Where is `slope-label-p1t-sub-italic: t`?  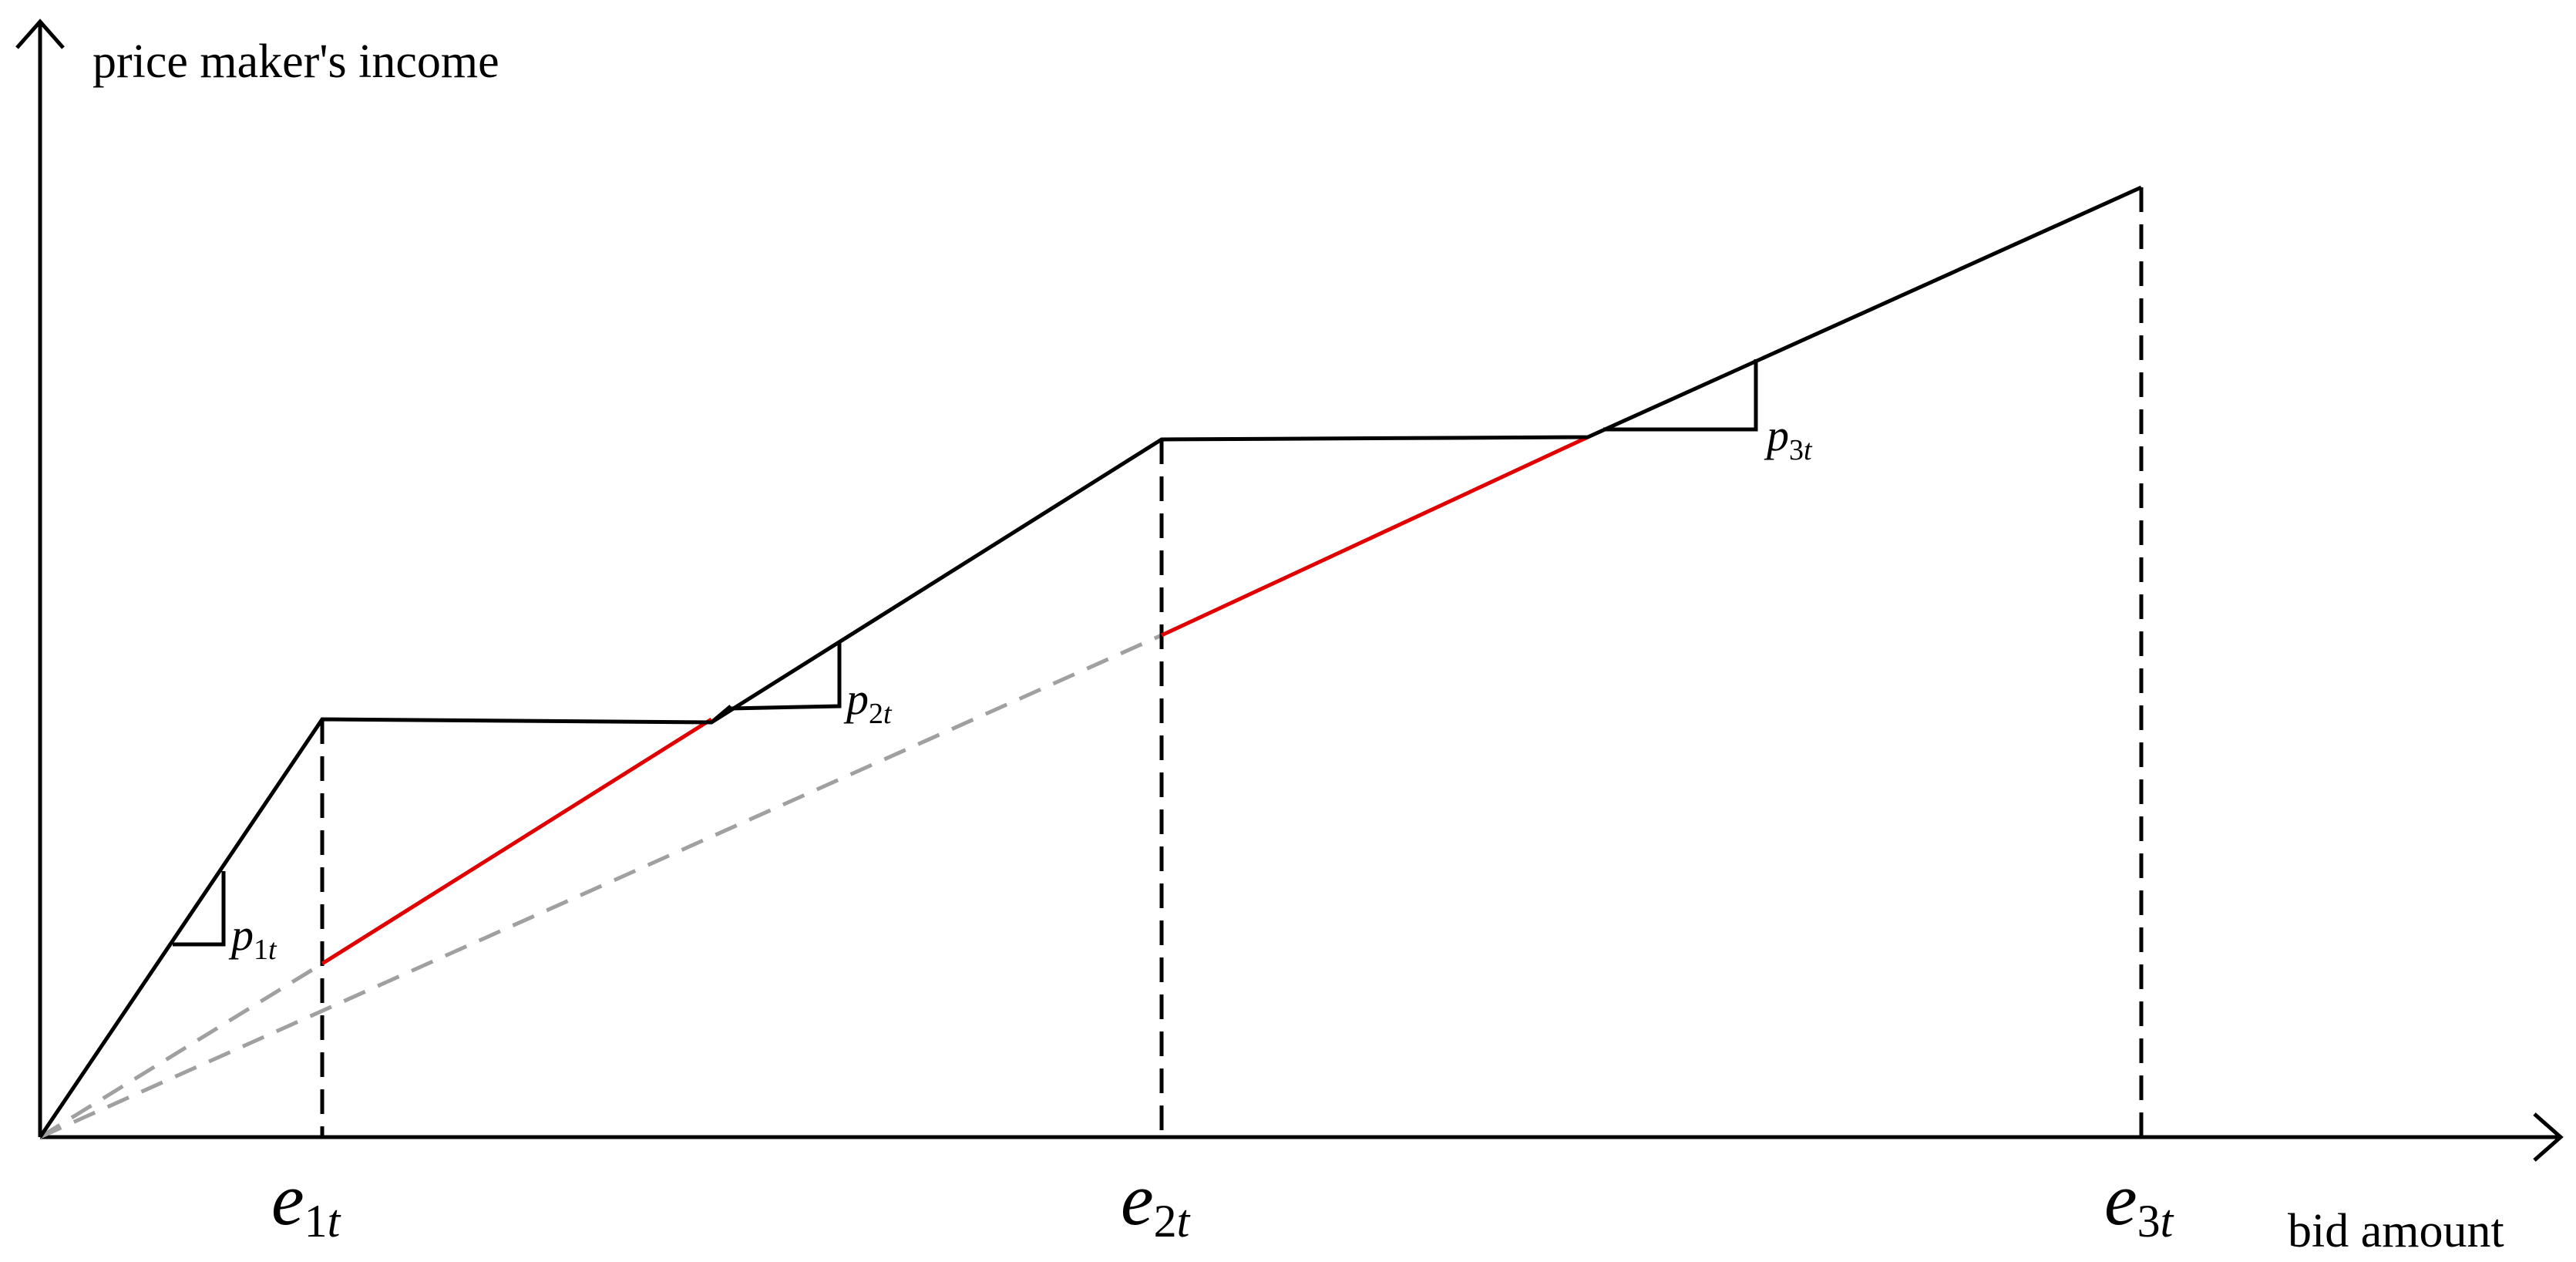 slope-label-p1t-sub-italic: t is located at coordinates (272, 950).